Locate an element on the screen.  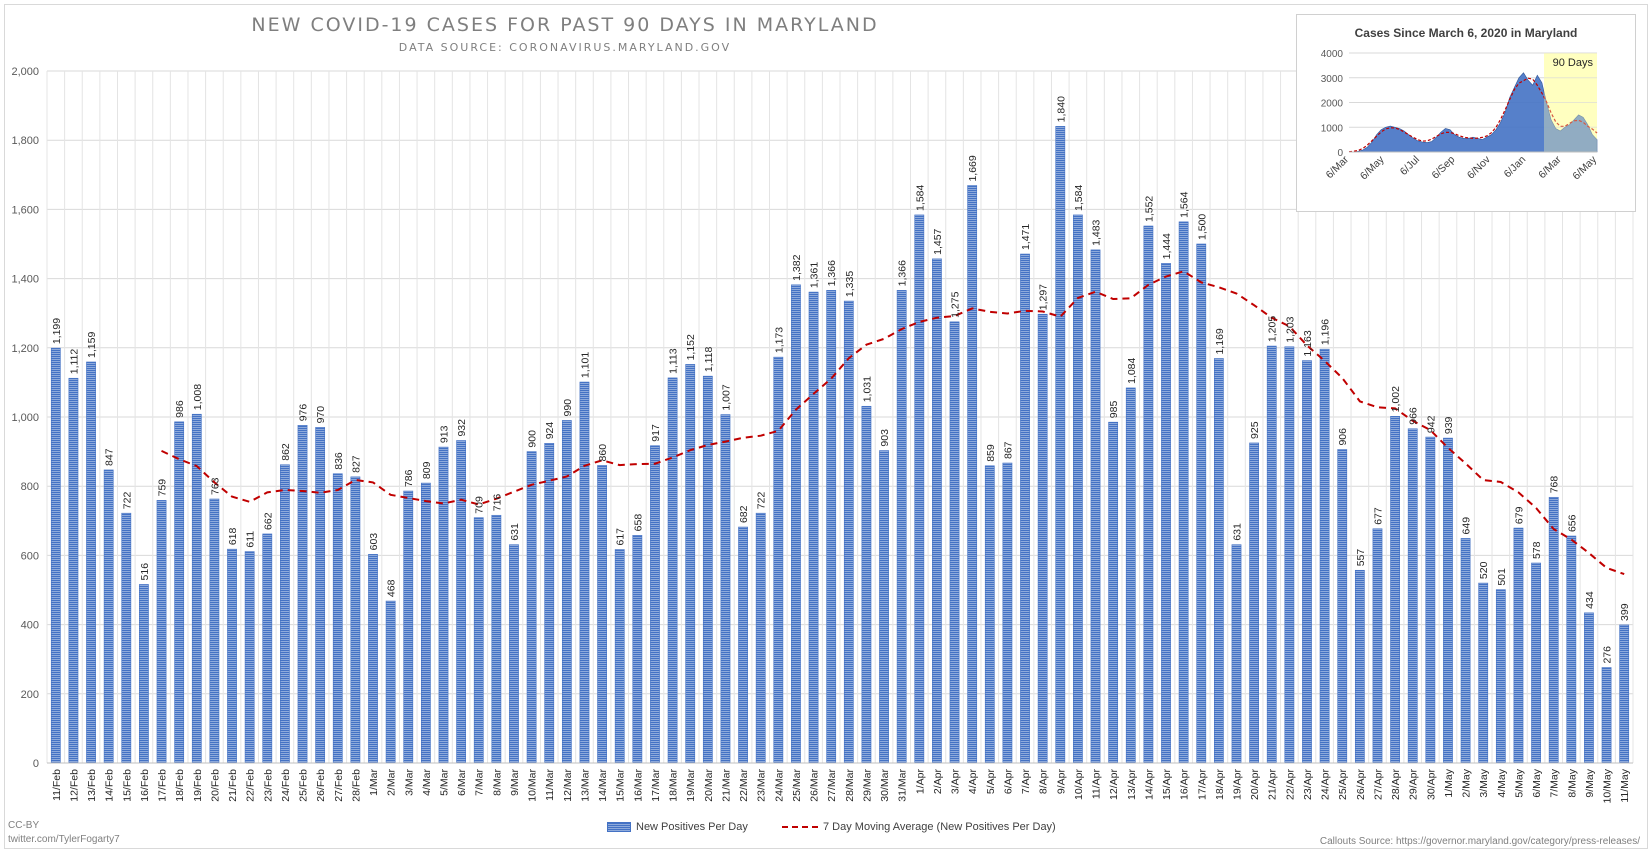
bar-data-label: 682 is located at coordinates (744, 514).